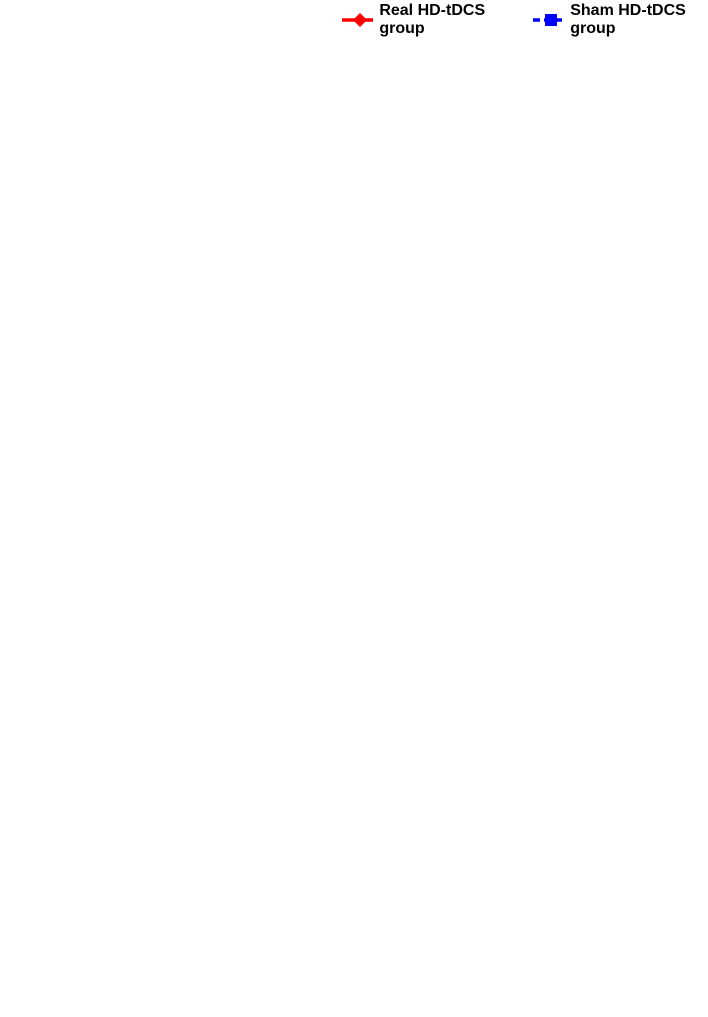 The height and width of the screenshot is (1017, 708). Describe the element at coordinates (412, 583) in the screenshot. I see `y-tick-label: 20` at that location.